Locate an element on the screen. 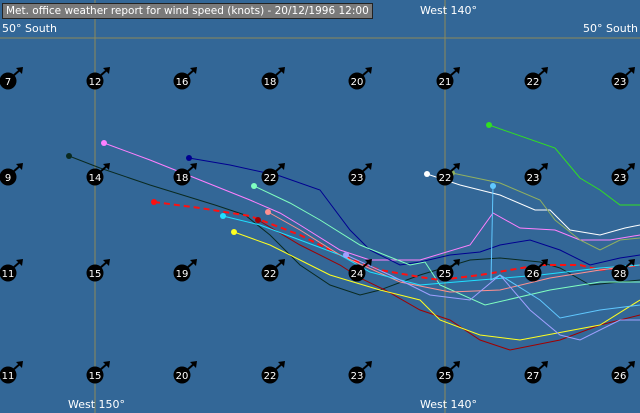  wind-marker: 12 is located at coordinates (98, 78).